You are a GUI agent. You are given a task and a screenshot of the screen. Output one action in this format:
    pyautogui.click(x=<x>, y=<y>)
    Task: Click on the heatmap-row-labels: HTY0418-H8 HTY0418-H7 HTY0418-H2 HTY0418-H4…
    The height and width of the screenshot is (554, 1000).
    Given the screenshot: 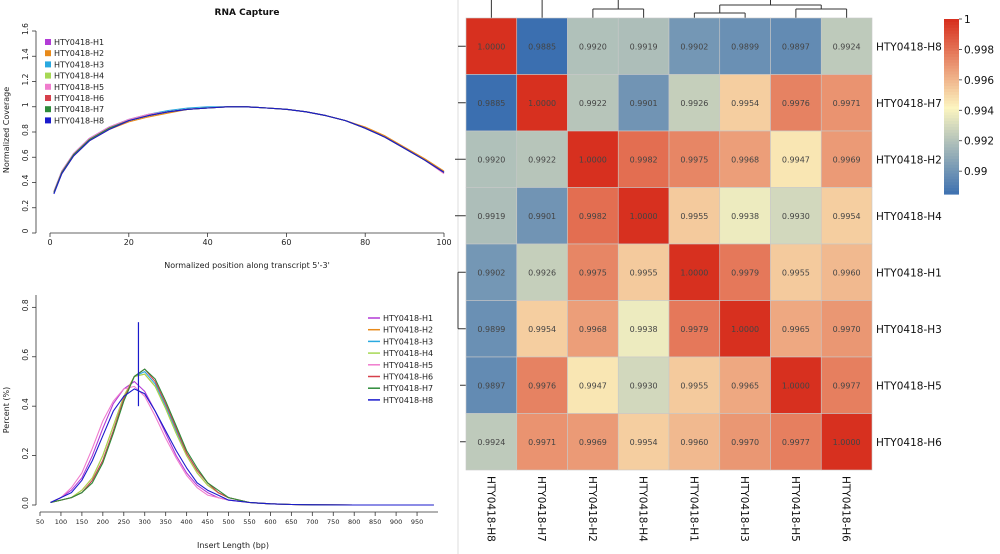 What is the action you would take?
    pyautogui.click(x=909, y=245)
    